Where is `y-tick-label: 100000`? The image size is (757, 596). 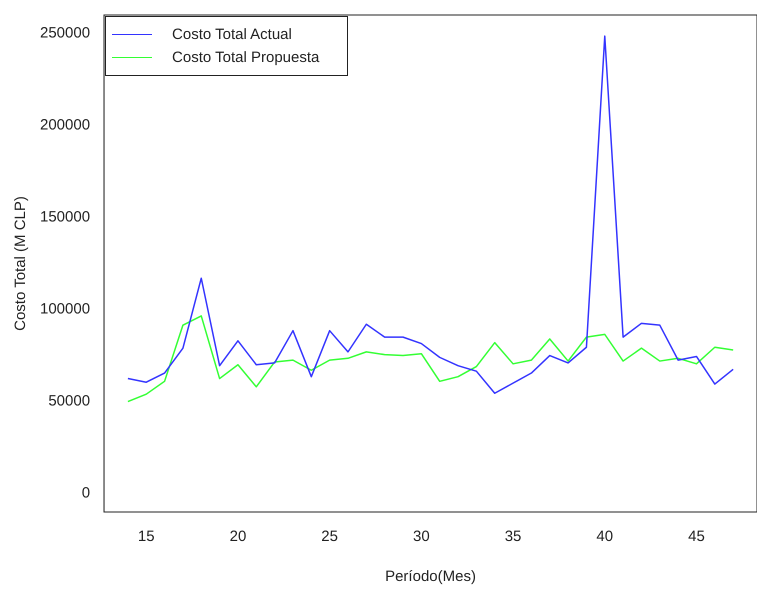
y-tick-label: 100000 is located at coordinates (65, 309).